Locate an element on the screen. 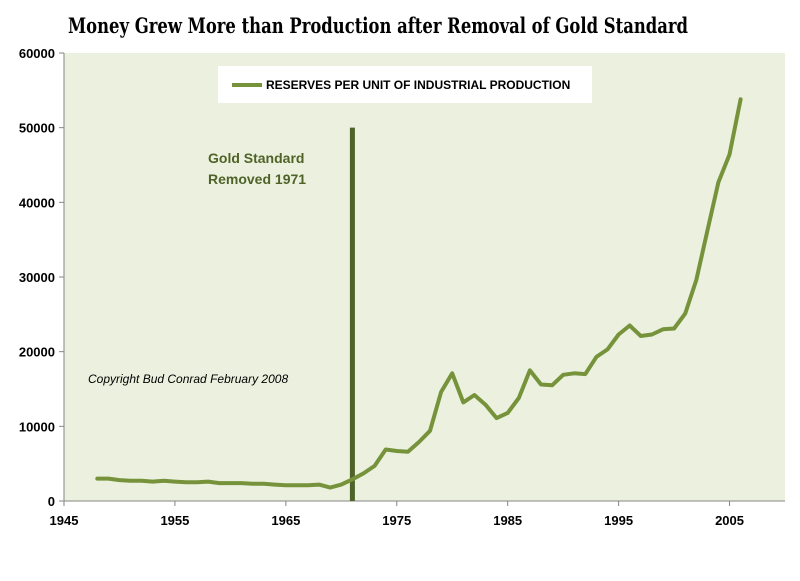 This screenshot has width=800, height=581. legend-box is located at coordinates (405, 84).